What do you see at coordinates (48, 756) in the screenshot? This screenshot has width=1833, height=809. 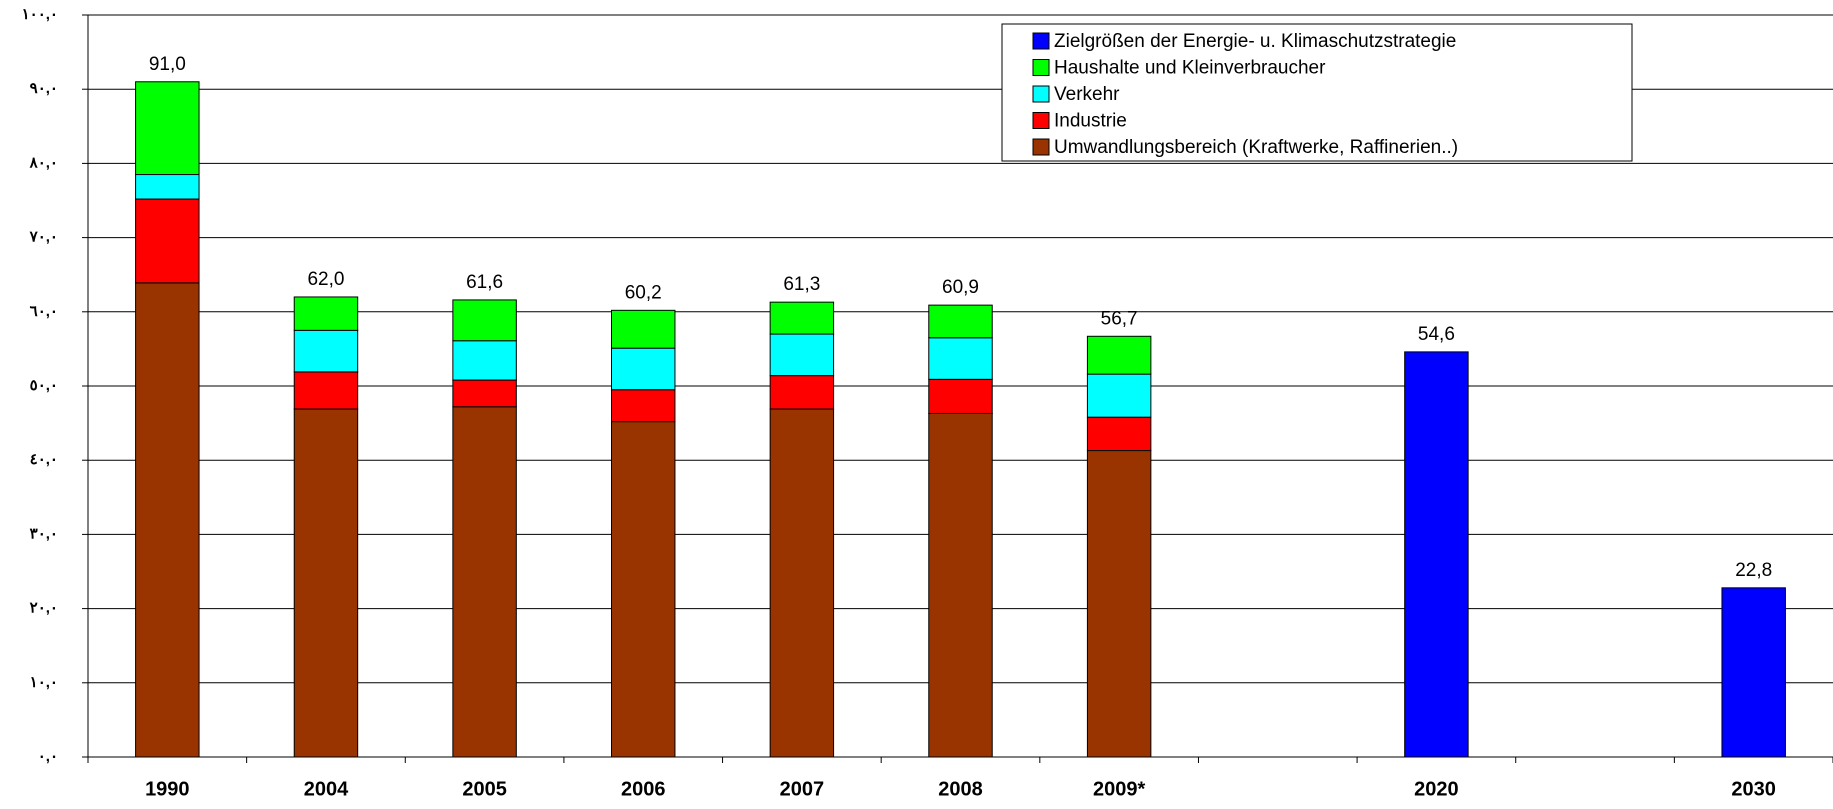 I see `y-tick-label: ٠,٠` at bounding box center [48, 756].